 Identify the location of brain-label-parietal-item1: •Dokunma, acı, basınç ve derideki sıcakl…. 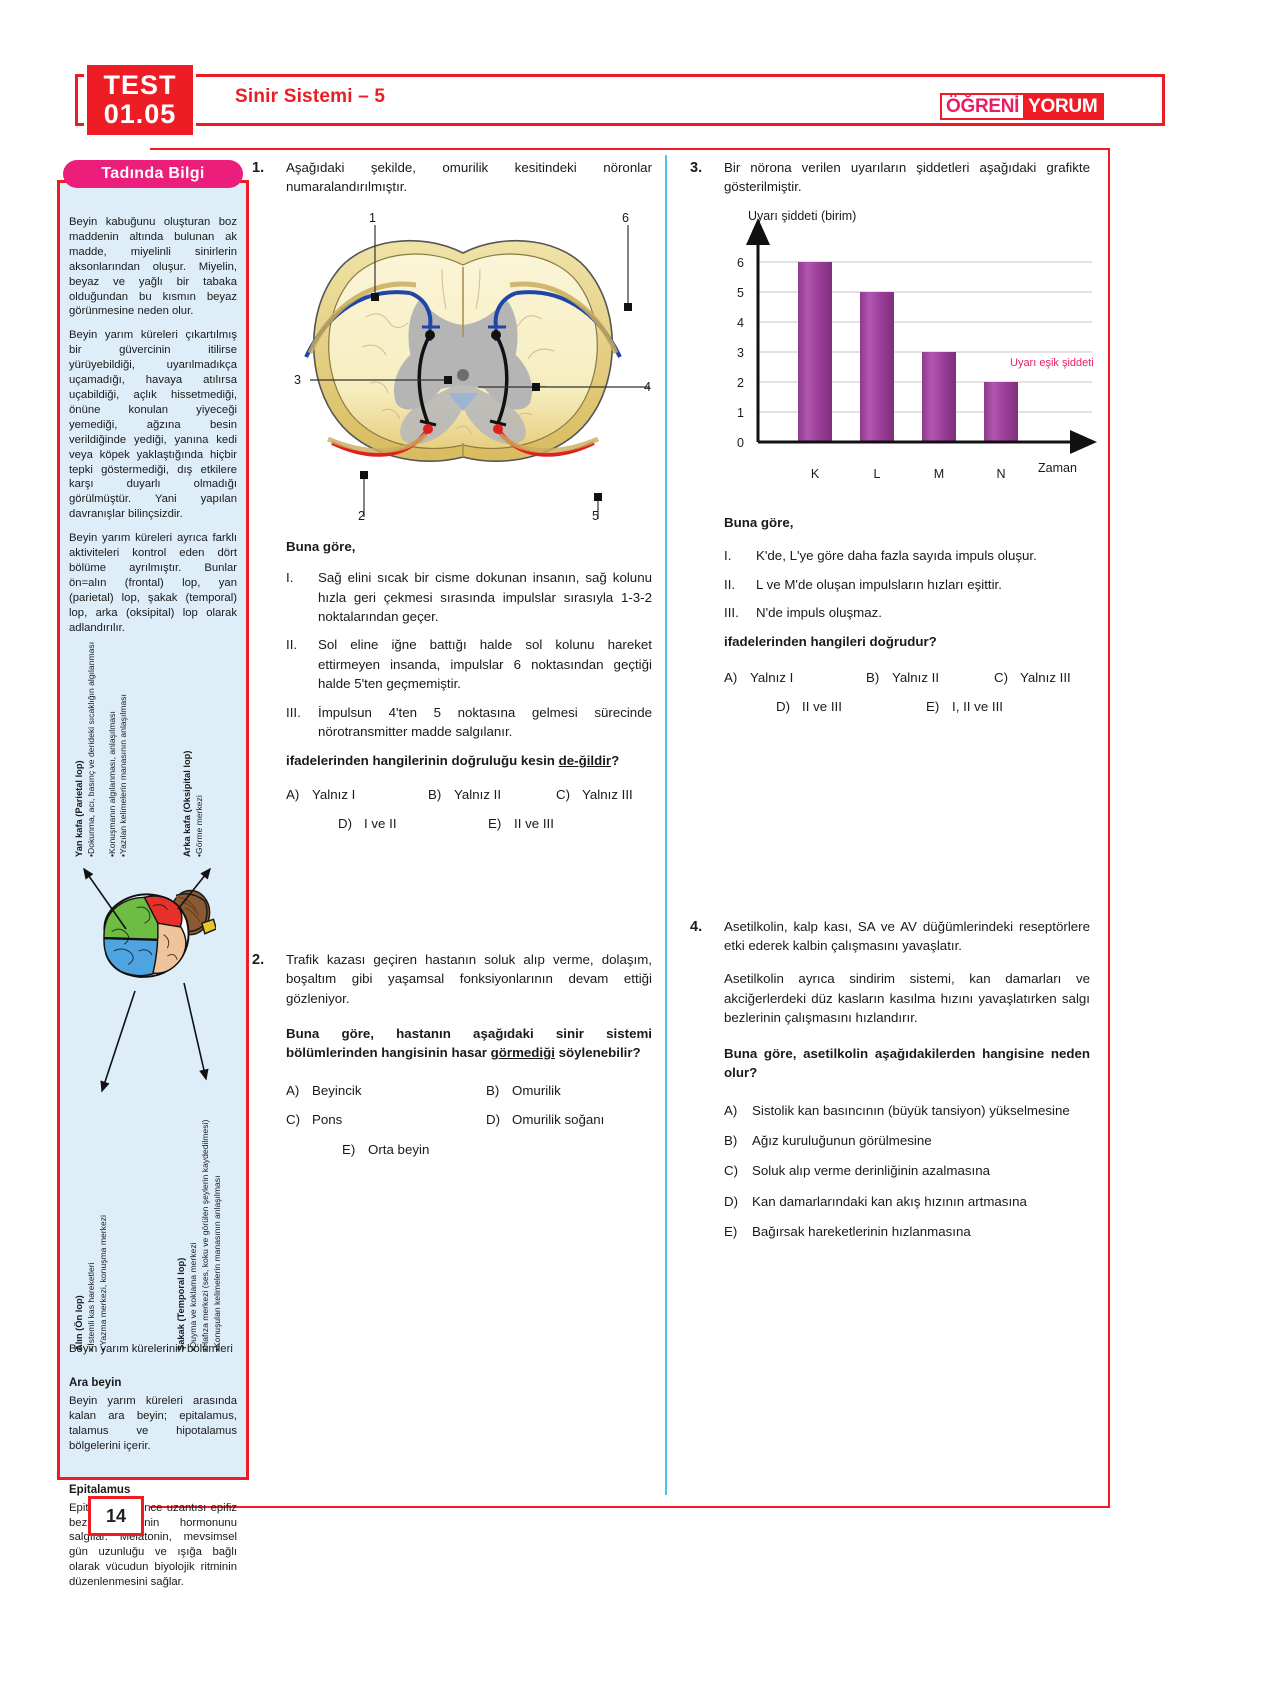
(91, 749).